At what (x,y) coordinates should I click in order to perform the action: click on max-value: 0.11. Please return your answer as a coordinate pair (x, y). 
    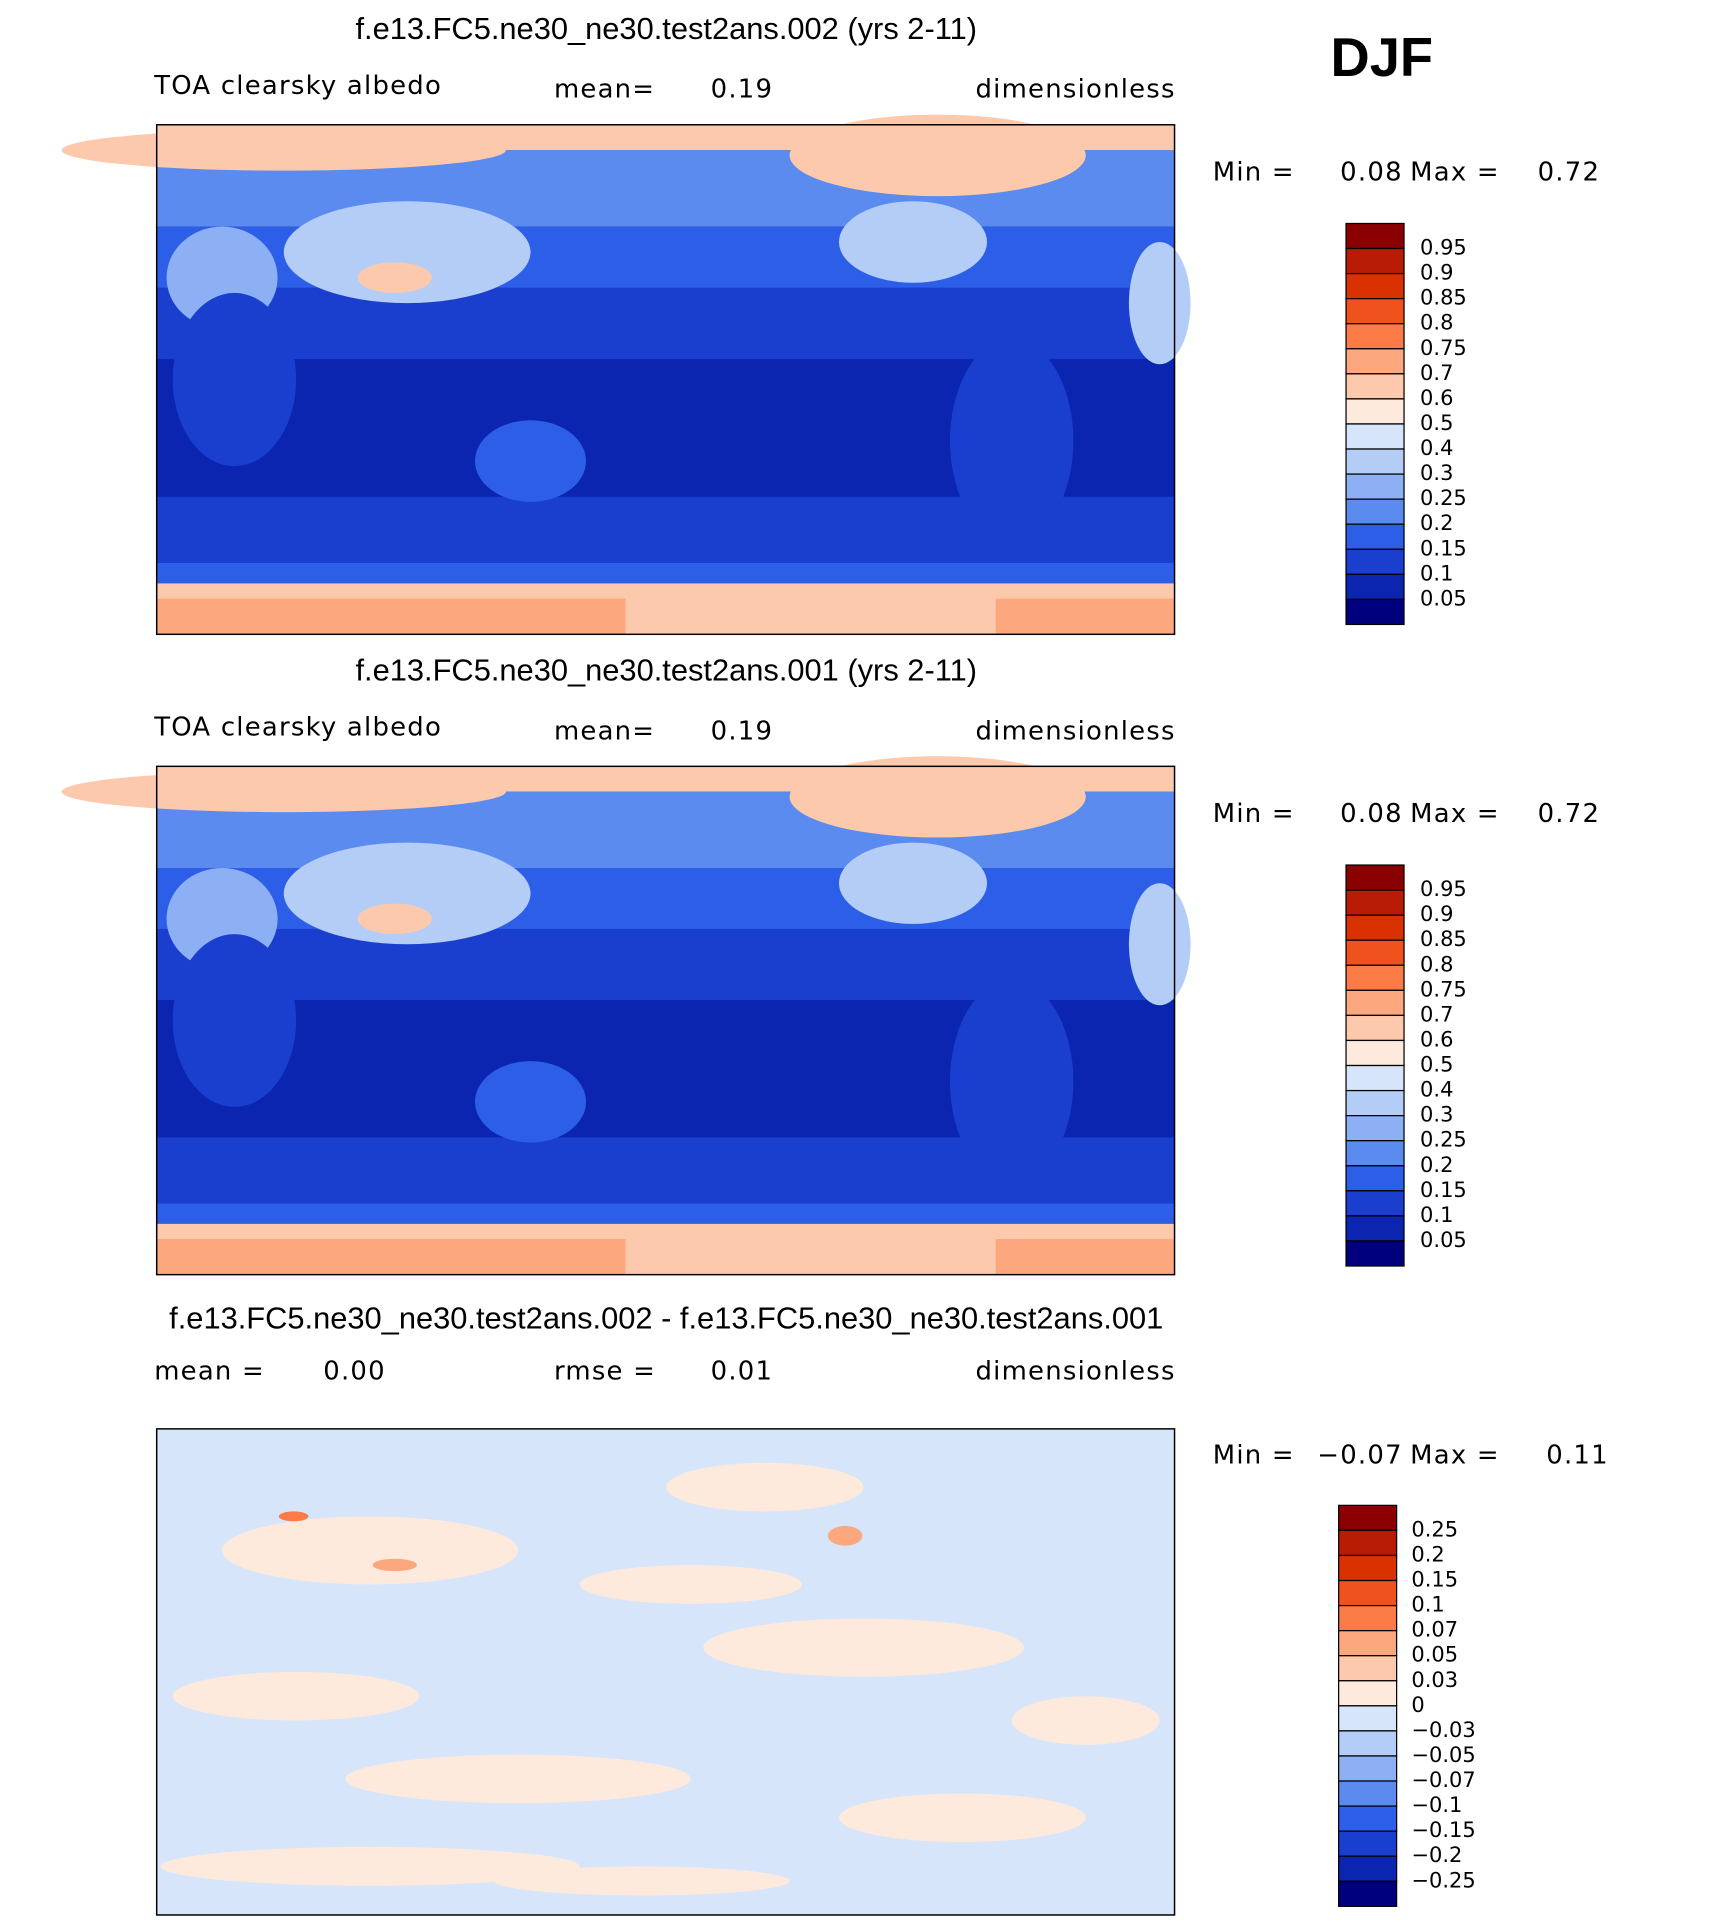
    Looking at the image, I should click on (1577, 1456).